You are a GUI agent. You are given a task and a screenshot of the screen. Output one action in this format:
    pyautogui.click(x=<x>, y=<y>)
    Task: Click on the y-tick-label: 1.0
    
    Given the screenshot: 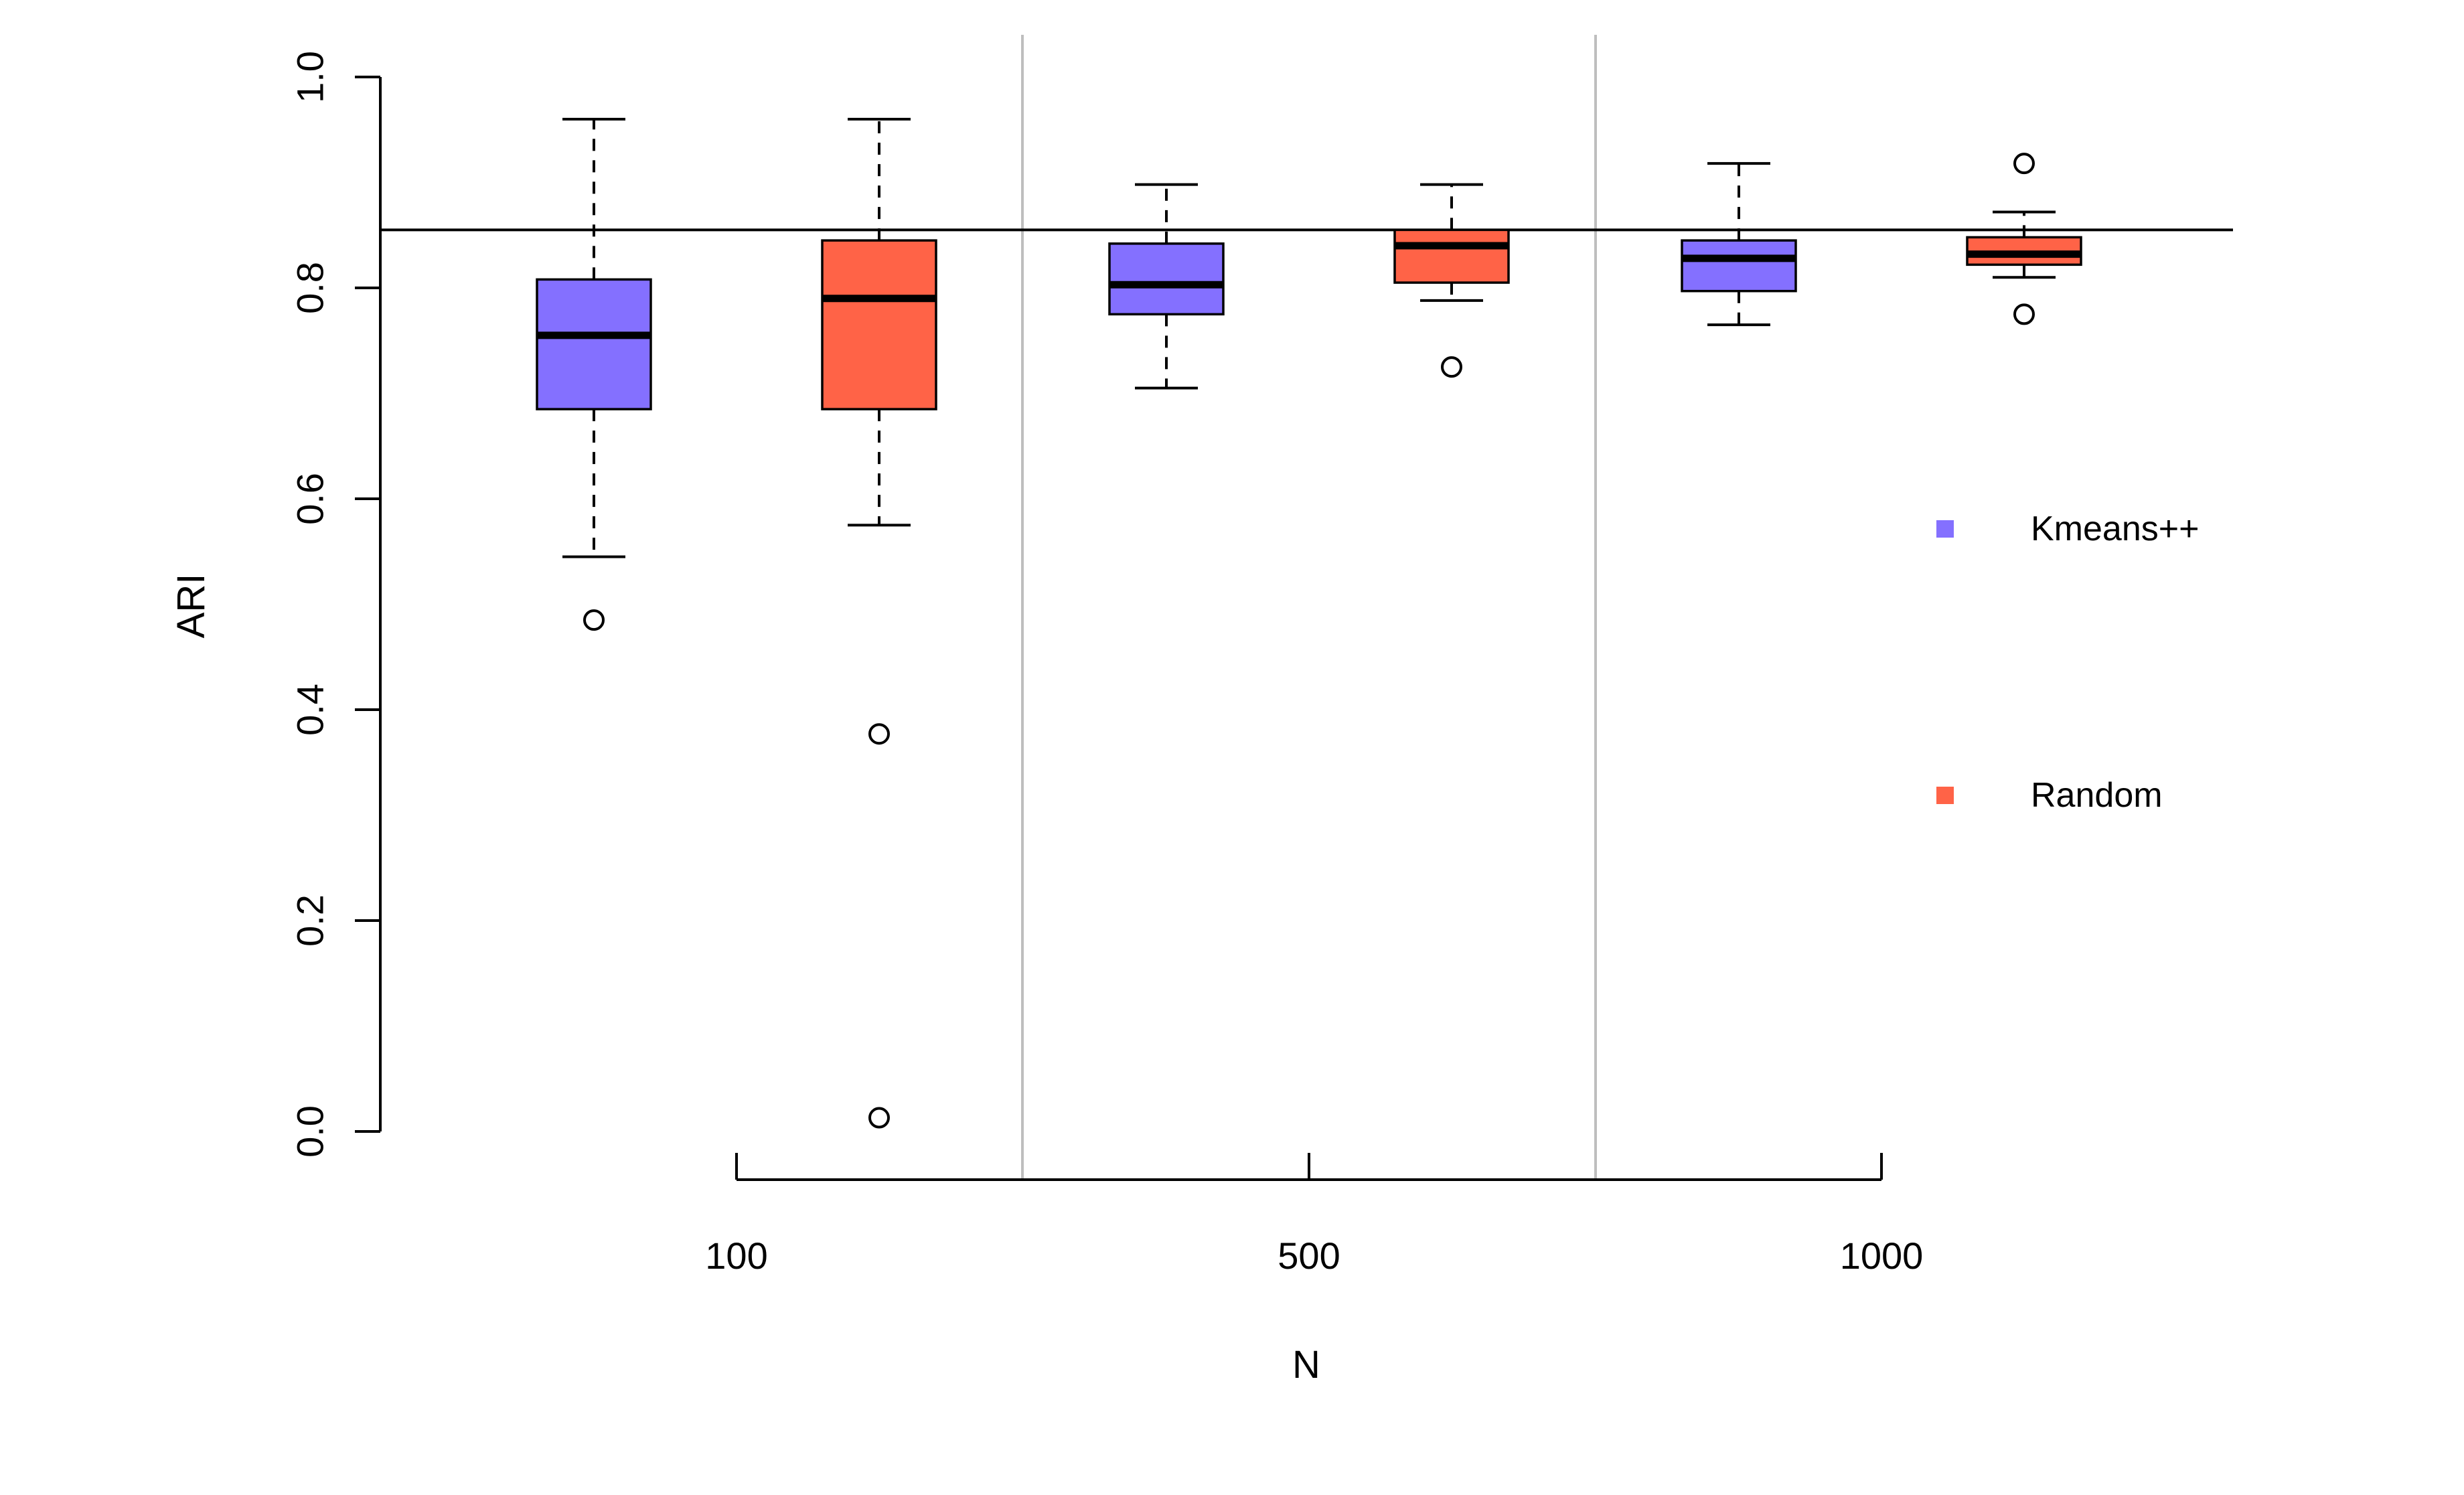 What is the action you would take?
    pyautogui.click(x=310, y=77)
    